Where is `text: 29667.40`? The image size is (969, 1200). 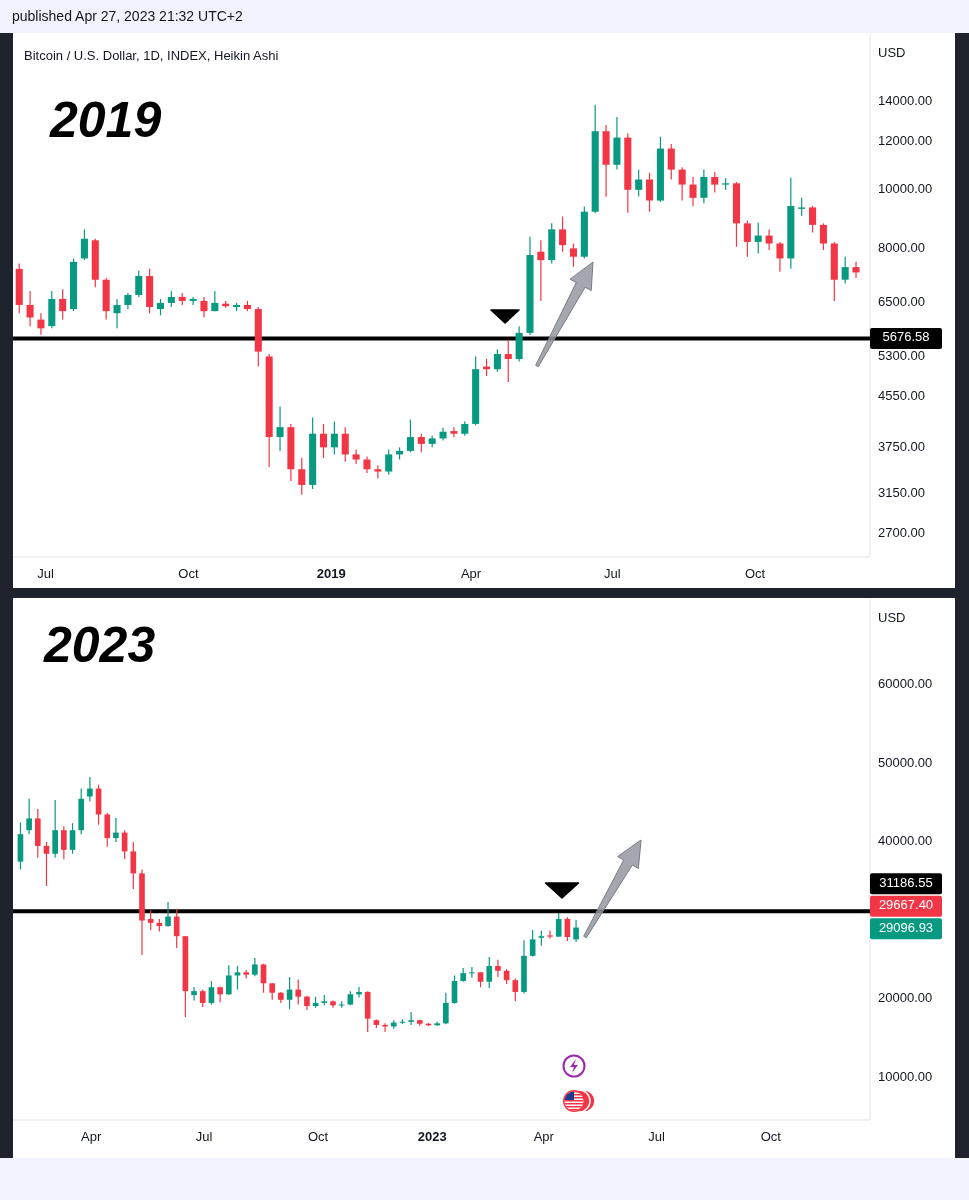
text: 29667.40 is located at coordinates (906, 905).